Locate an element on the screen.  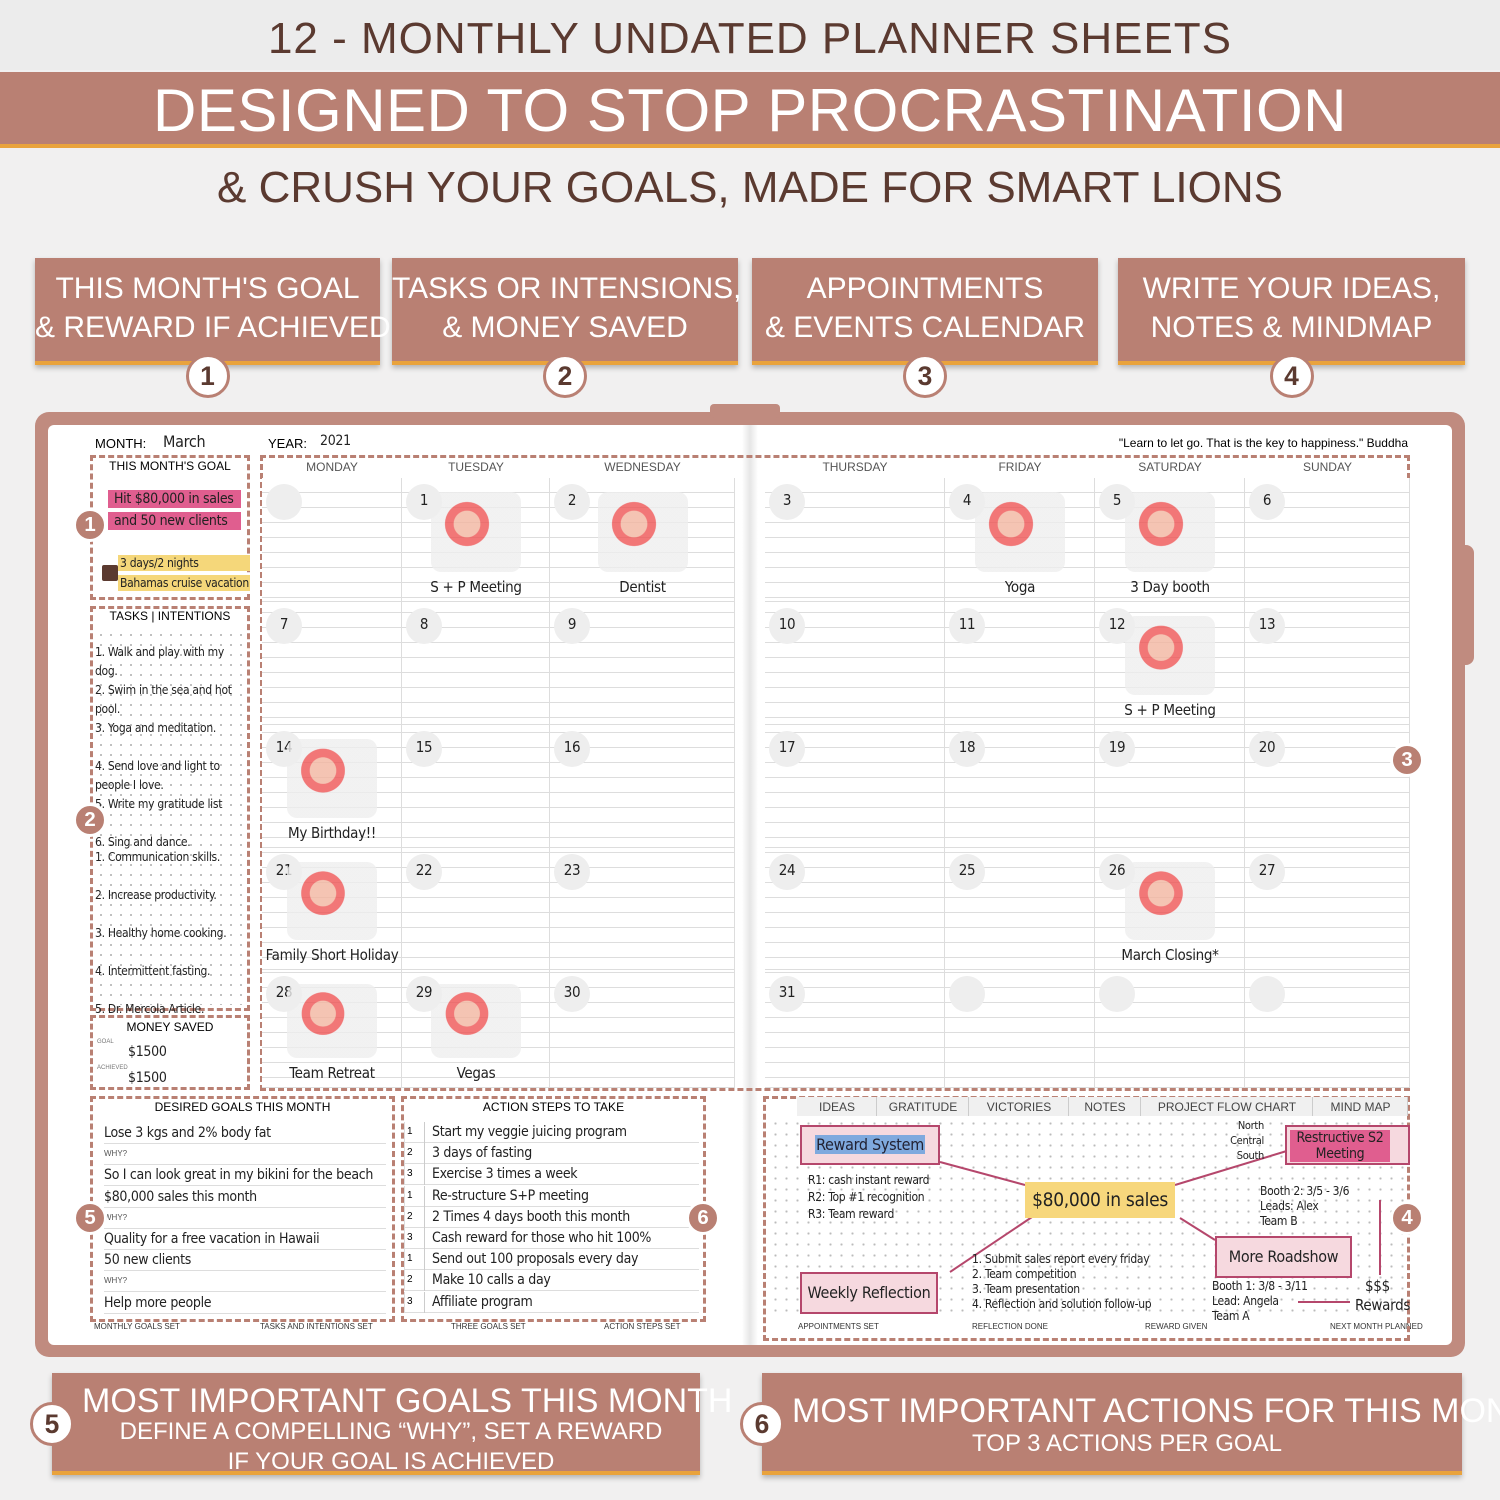
year-label: YEAR: is located at coordinates (288, 443).